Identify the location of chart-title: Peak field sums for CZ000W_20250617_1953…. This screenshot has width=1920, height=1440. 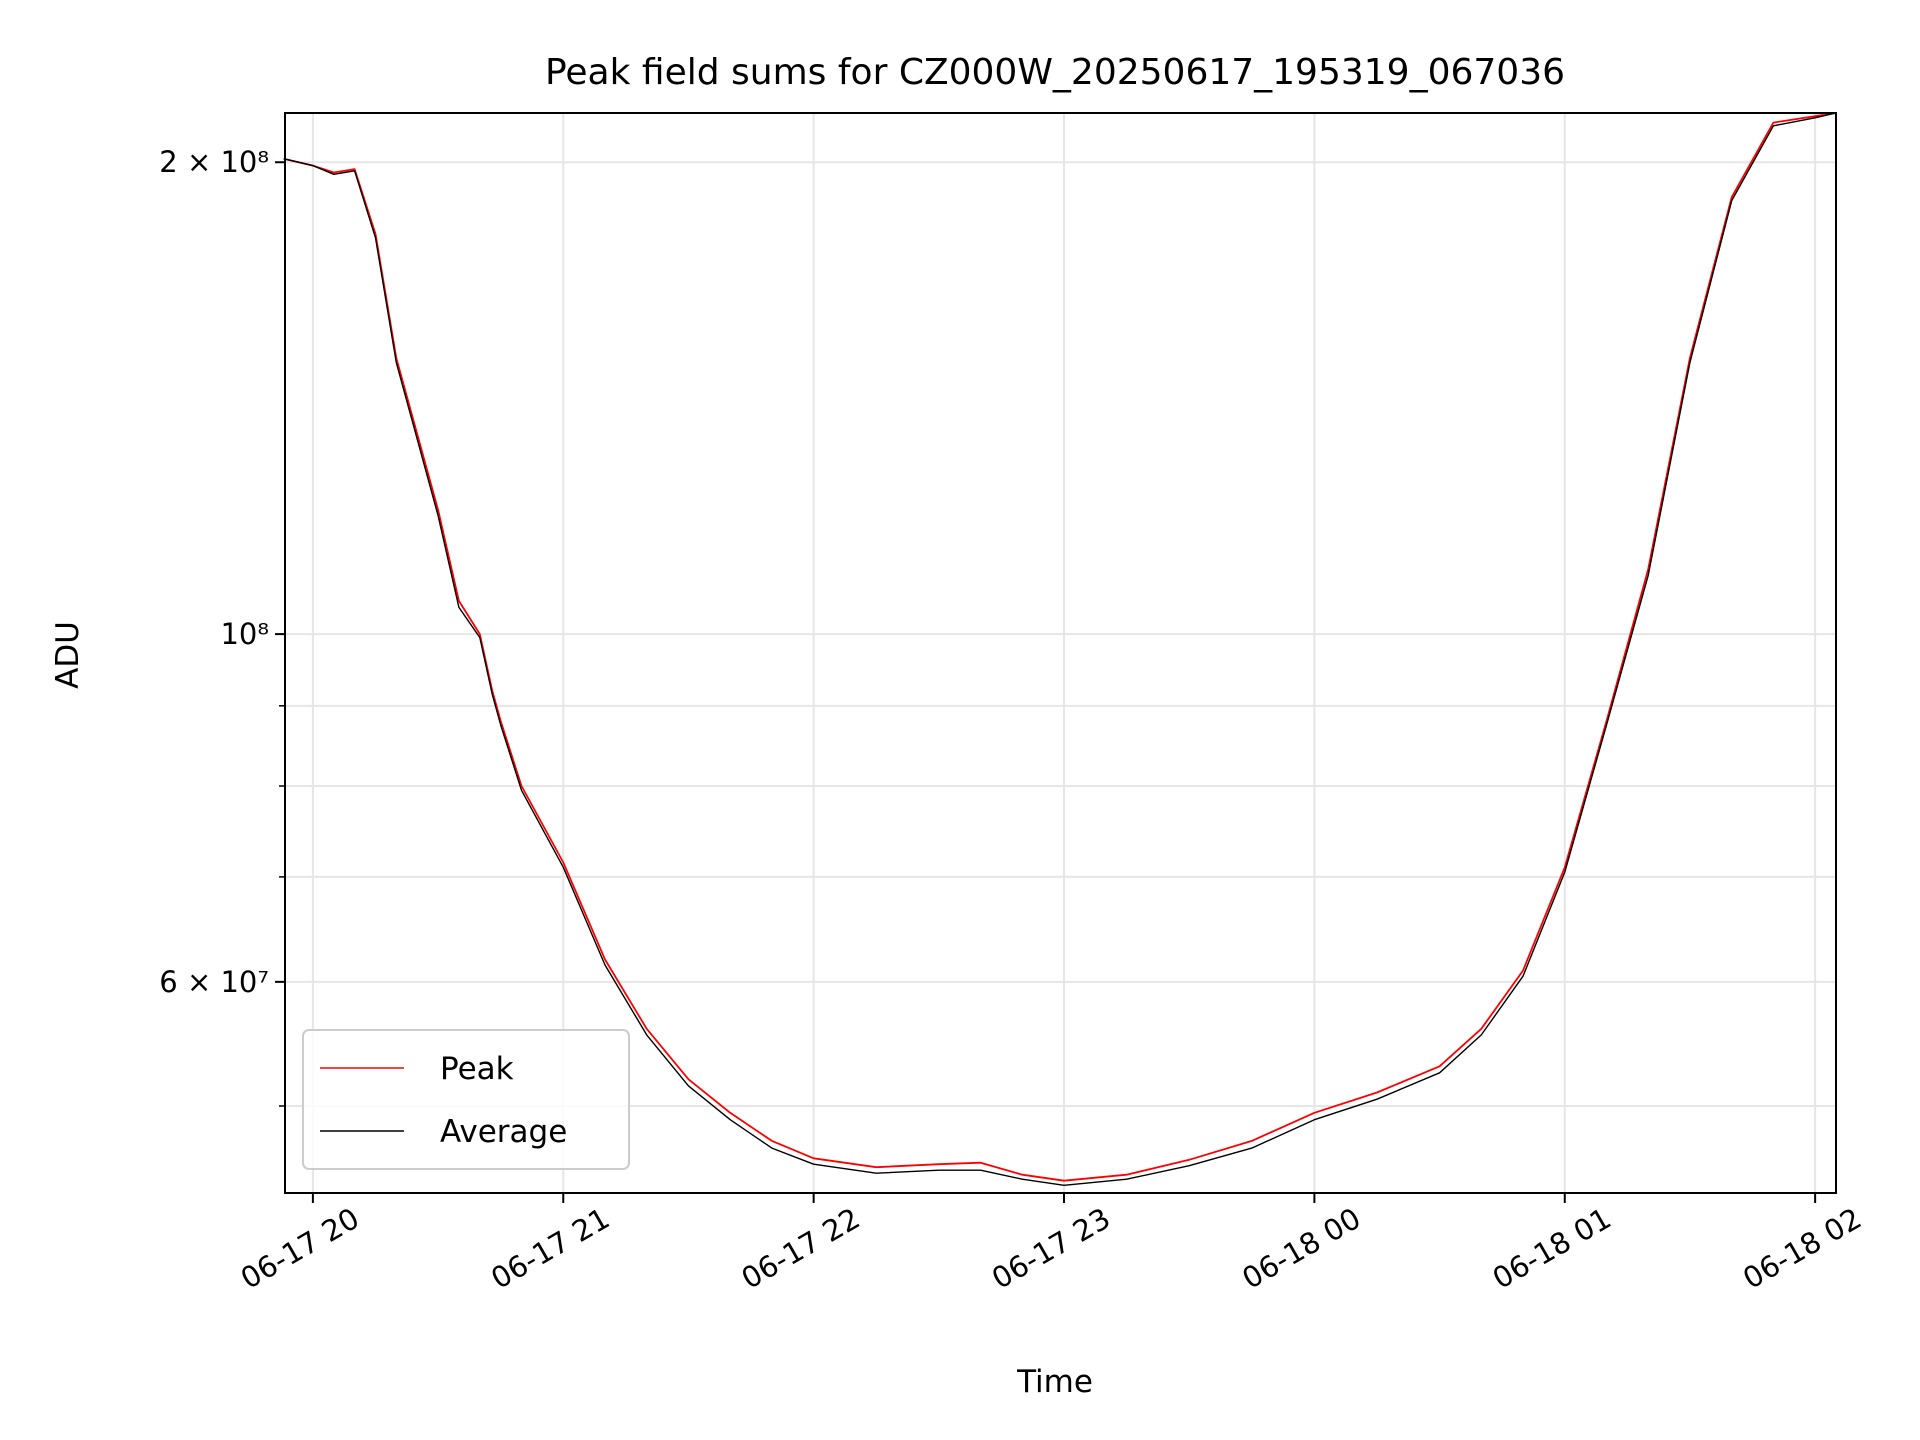
(1055, 72).